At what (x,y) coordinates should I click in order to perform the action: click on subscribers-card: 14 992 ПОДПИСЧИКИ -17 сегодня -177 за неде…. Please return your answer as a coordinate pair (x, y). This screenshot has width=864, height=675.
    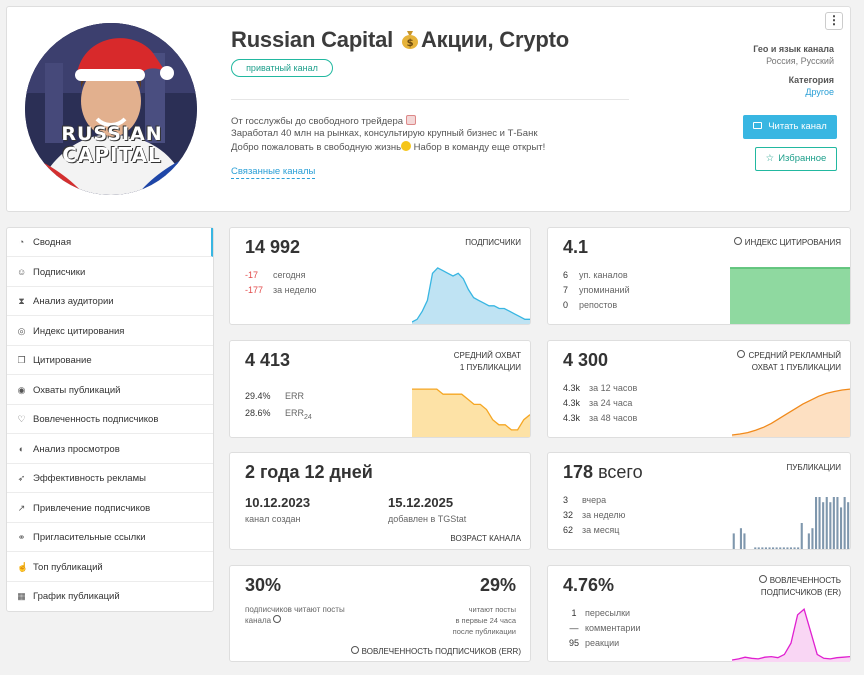
    Looking at the image, I should click on (380, 276).